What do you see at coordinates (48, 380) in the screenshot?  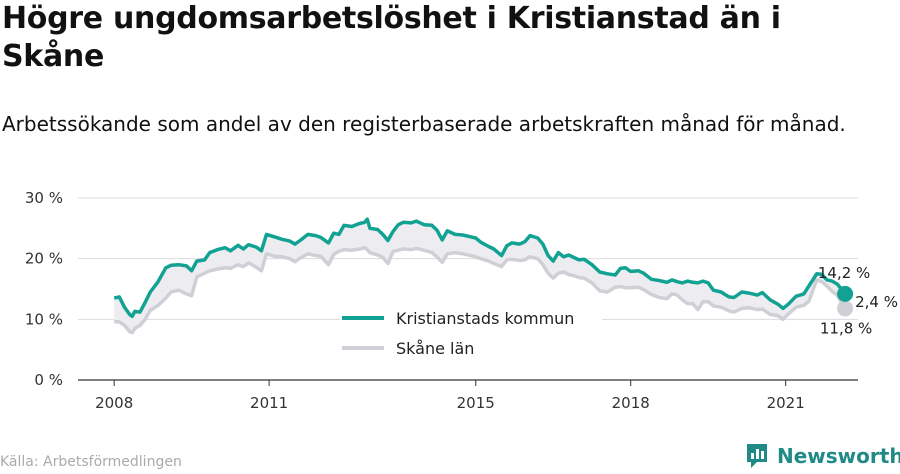 I see `y-tick-label: 0 %` at bounding box center [48, 380].